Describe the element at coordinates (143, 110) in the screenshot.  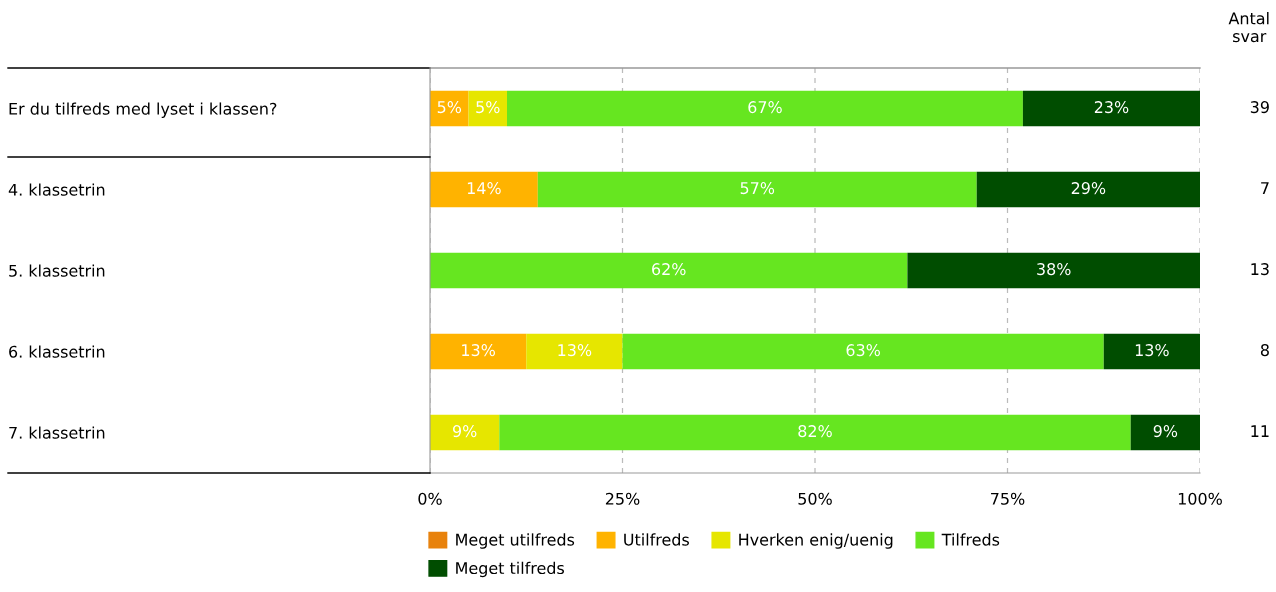
I see `y-tick-label: Er du tilfreds med lyset i klassen?` at that location.